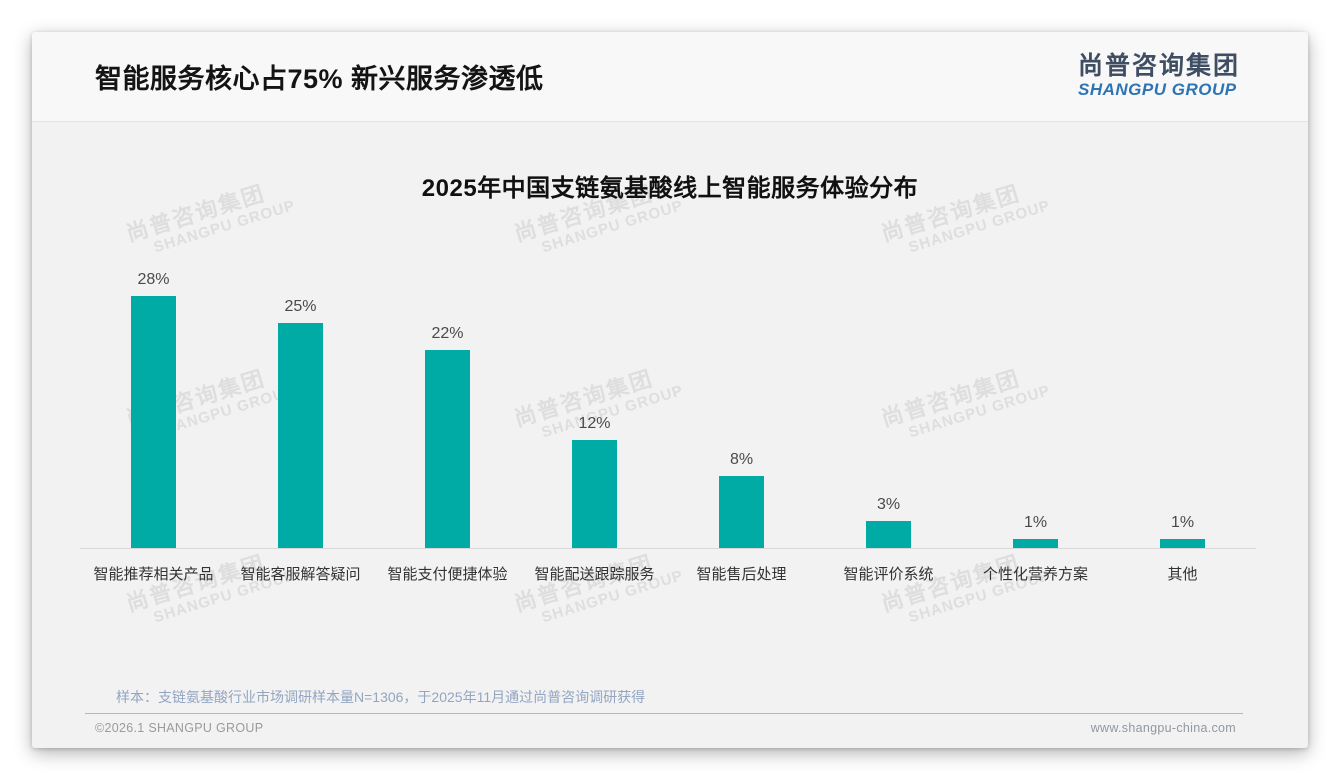 The image size is (1340, 780). Describe the element at coordinates (668, 548) in the screenshot. I see `x-axis-line` at that location.